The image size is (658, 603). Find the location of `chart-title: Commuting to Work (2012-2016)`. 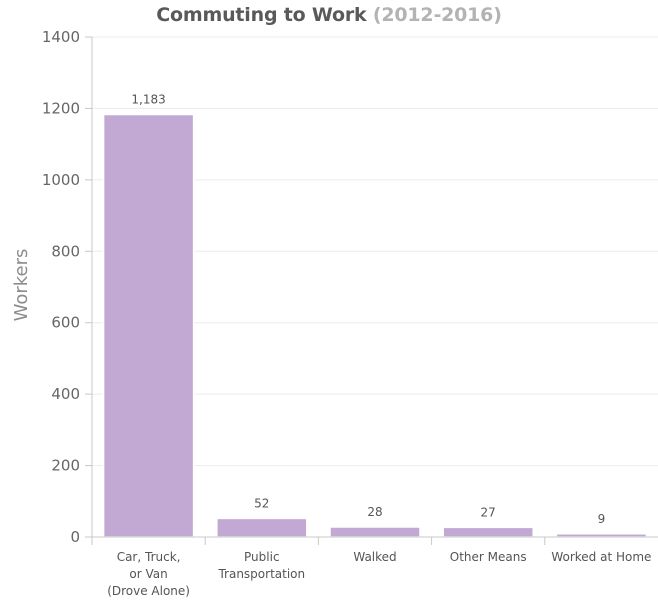

chart-title: Commuting to Work (2012-2016) is located at coordinates (329, 15).